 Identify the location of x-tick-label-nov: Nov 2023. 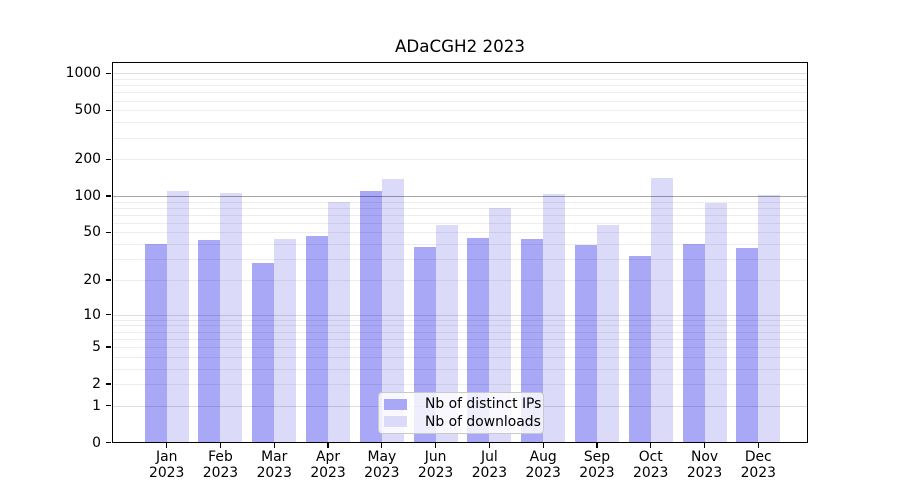
(704, 465).